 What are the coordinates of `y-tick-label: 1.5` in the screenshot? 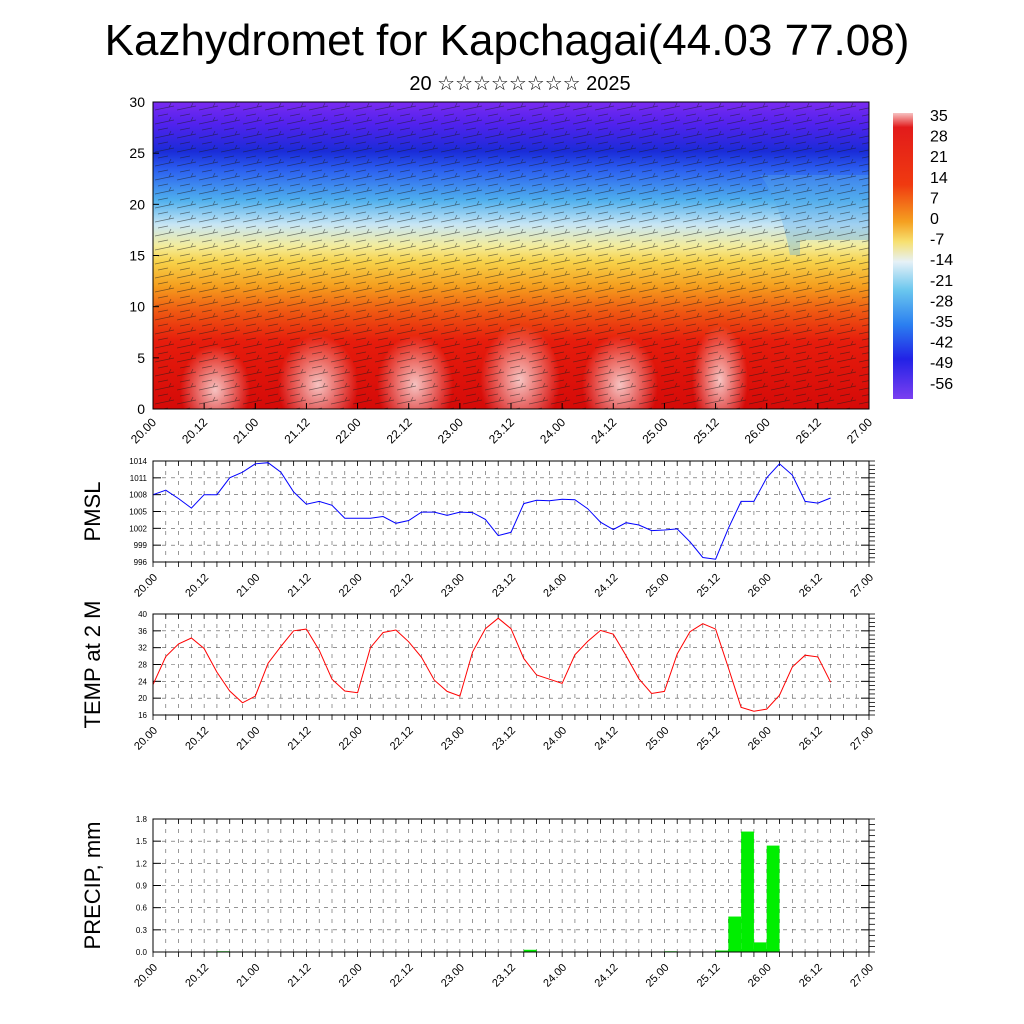 It's located at (142, 841).